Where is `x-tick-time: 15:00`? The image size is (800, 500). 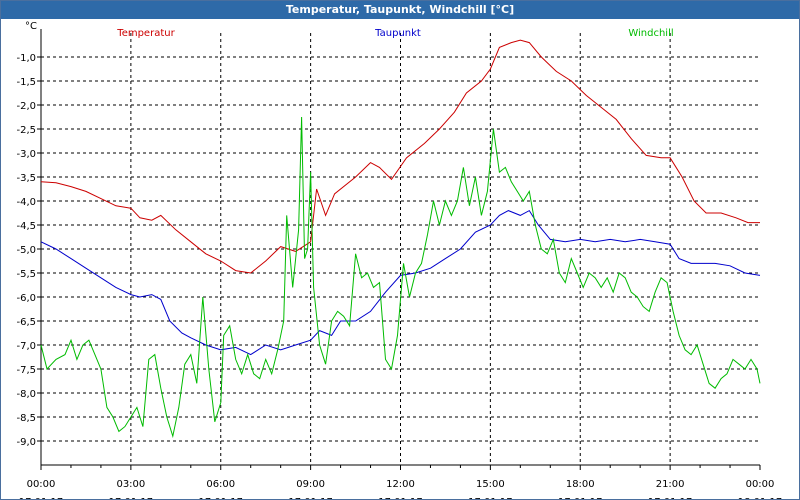
x-tick-time: 15:00 is located at coordinates (490, 484).